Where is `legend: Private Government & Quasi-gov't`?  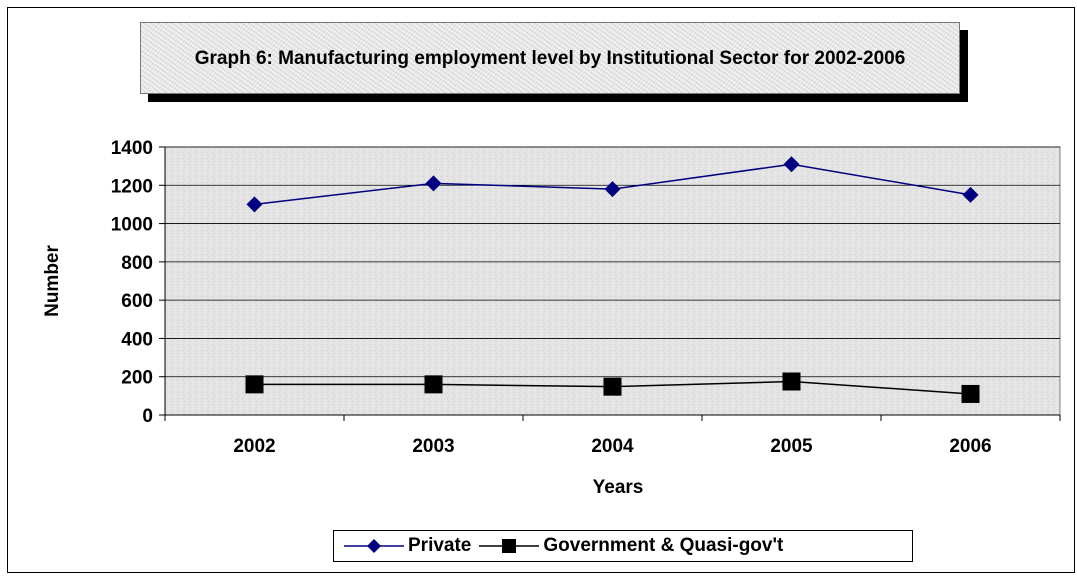 legend: Private Government & Quasi-gov't is located at coordinates (623, 546).